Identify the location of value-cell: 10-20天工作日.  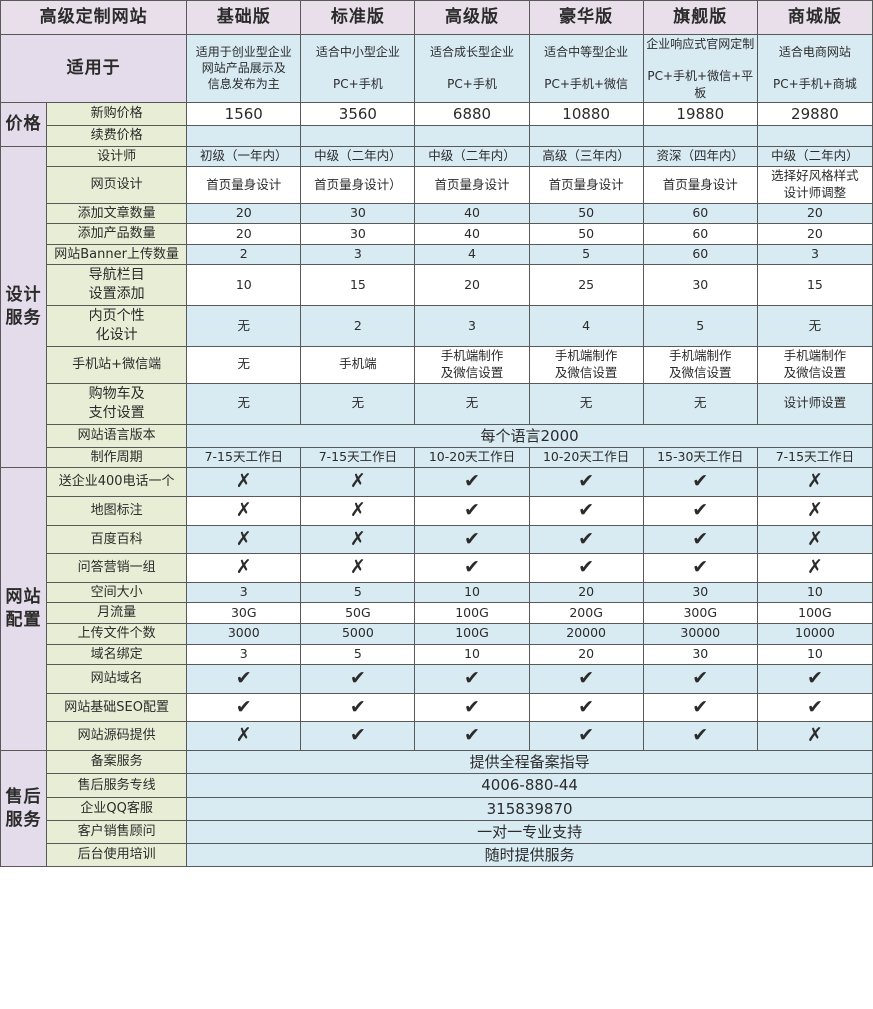
(472, 457).